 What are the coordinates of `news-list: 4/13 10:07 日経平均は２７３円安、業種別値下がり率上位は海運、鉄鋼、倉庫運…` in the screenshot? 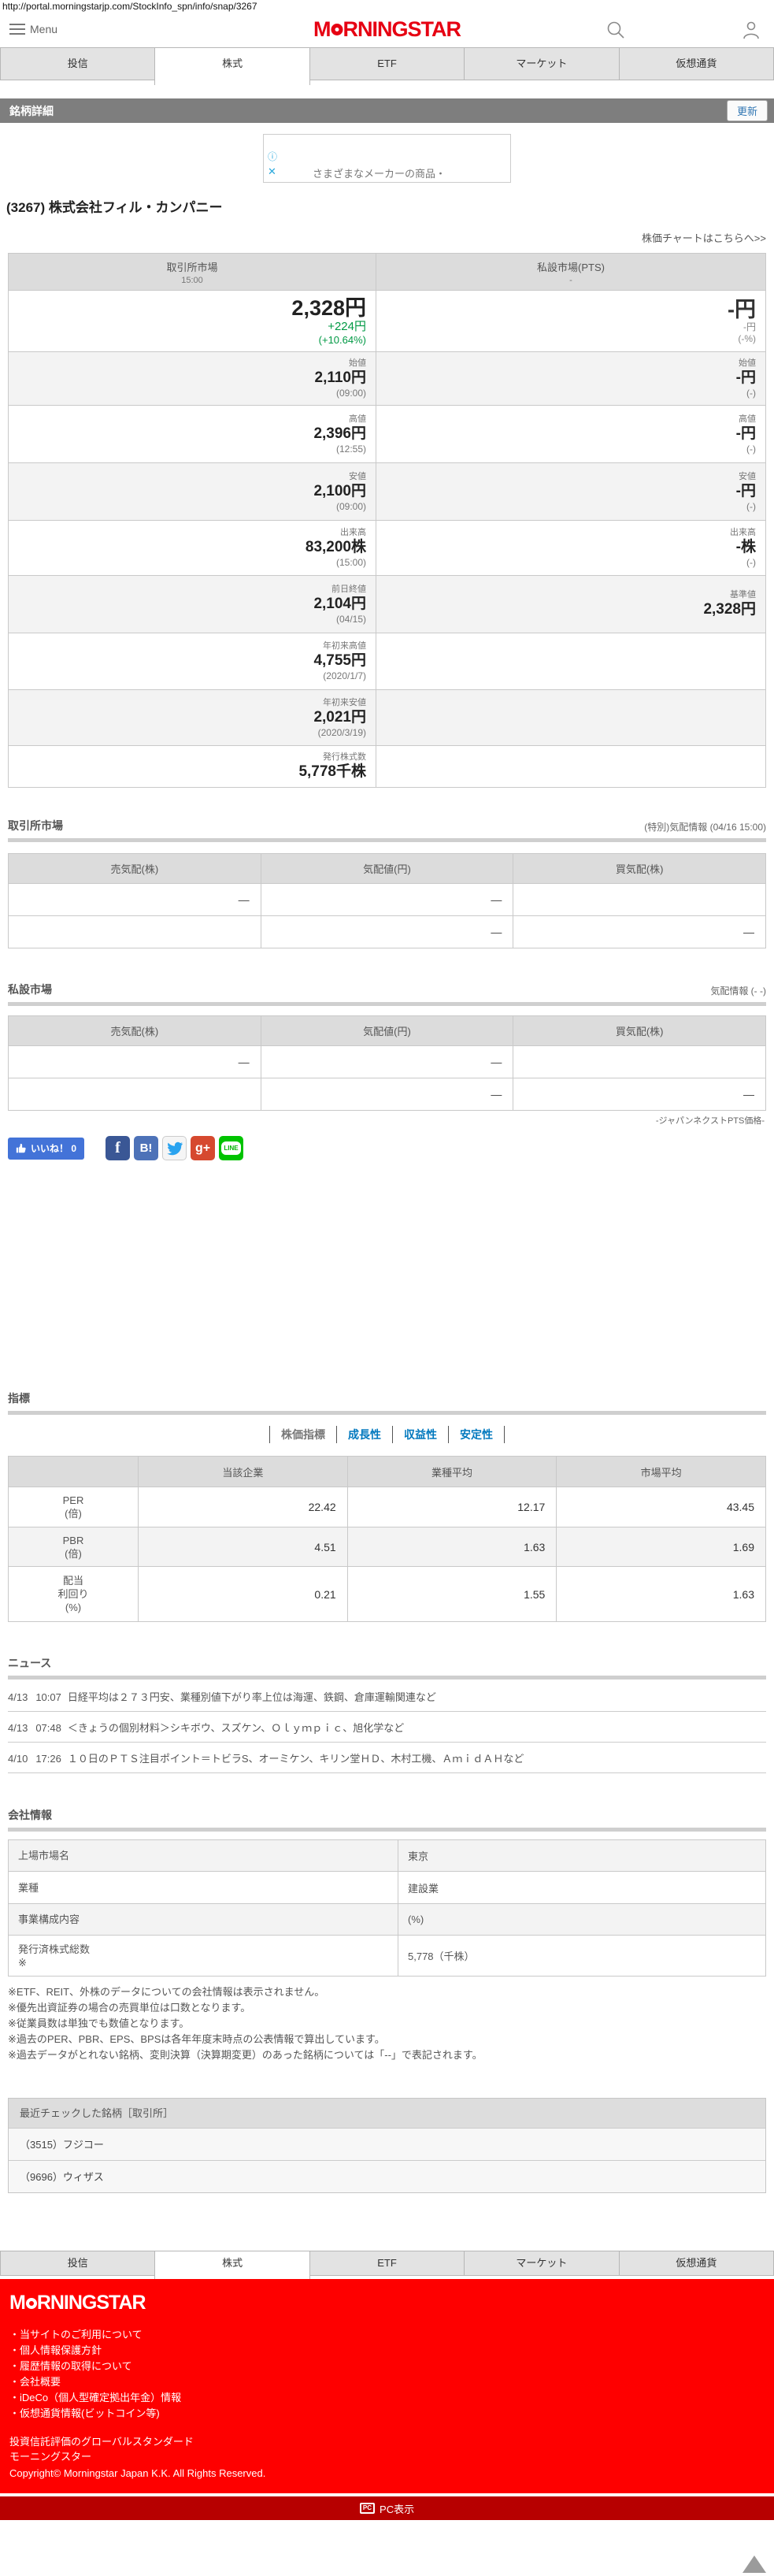 It's located at (387, 1727).